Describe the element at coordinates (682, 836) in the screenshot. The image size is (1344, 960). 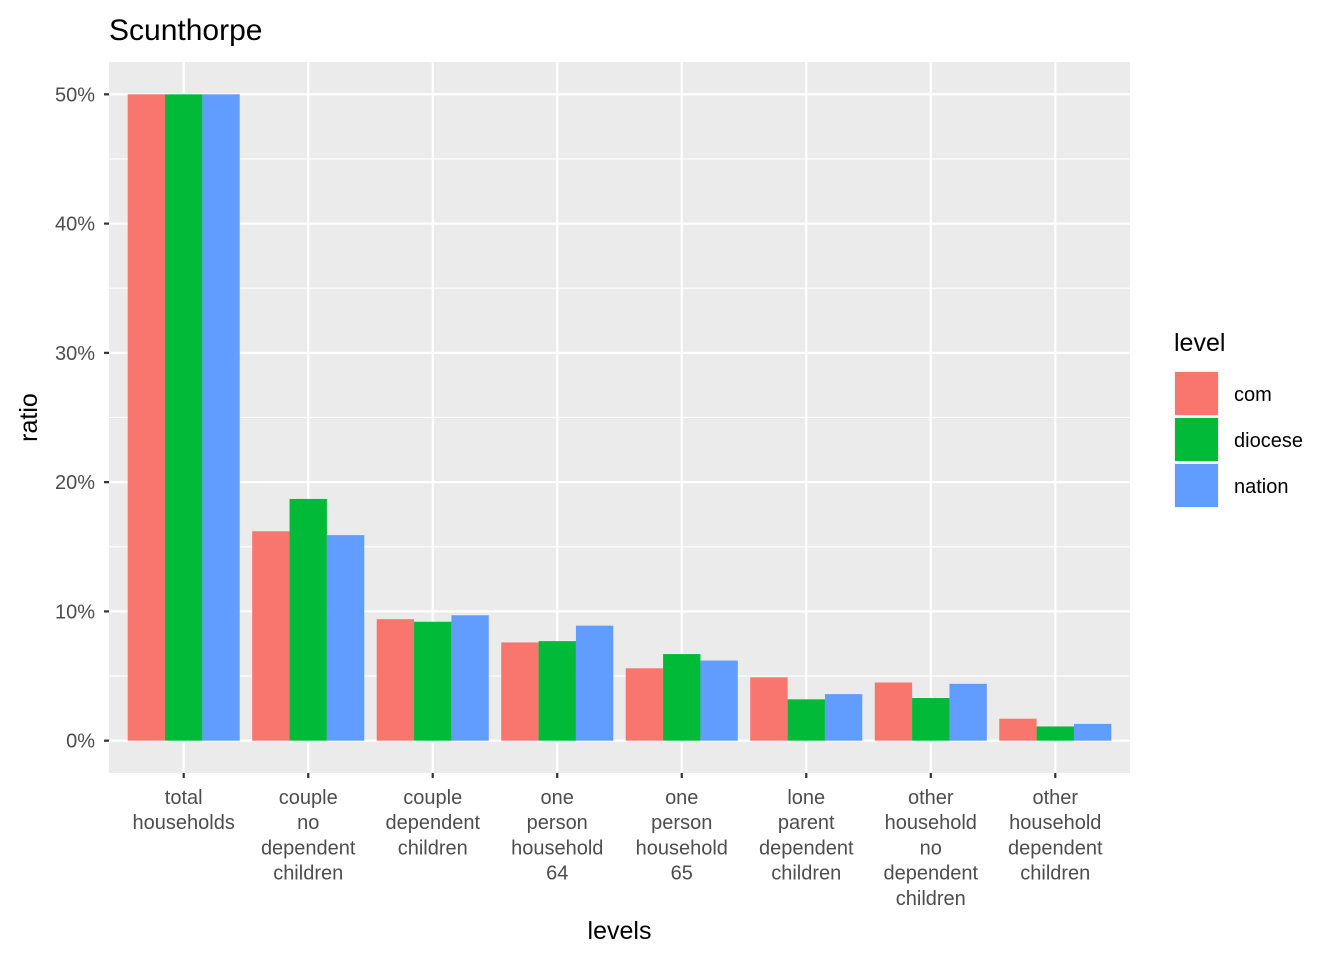
I see `x-tick-label: one person household 65` at that location.